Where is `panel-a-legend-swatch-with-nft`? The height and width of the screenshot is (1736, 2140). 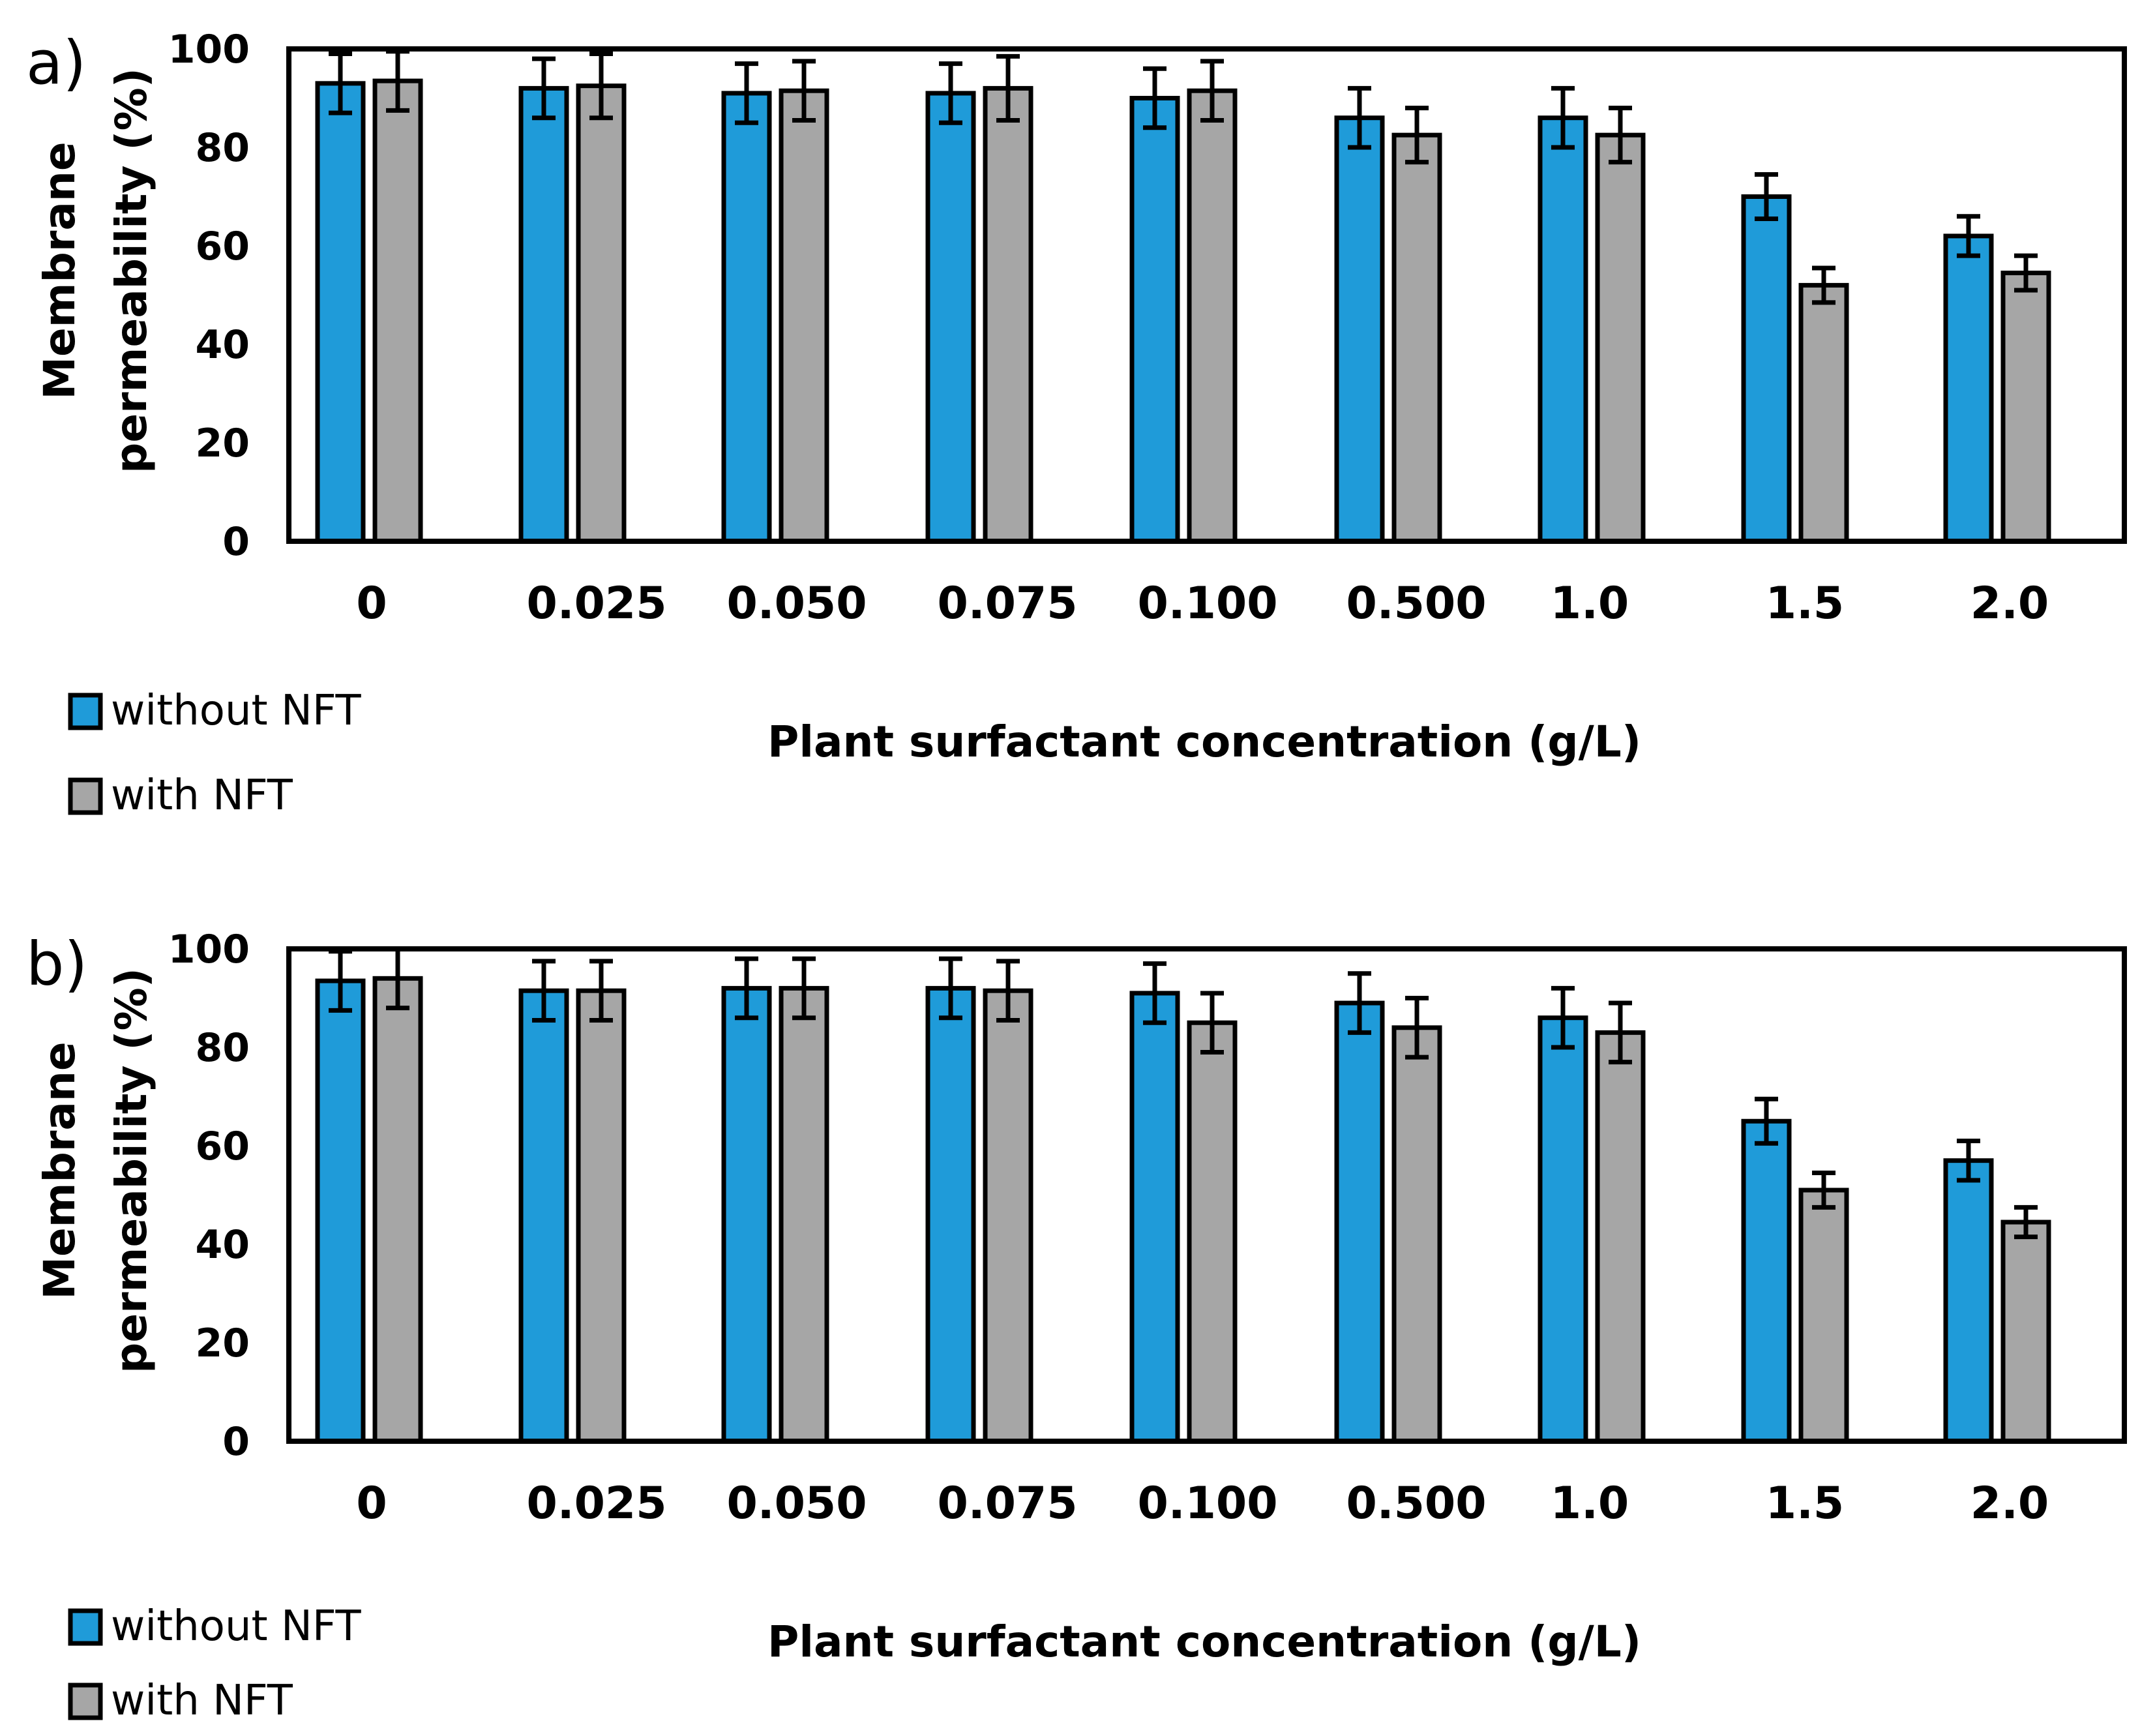 panel-a-legend-swatch-with-nft is located at coordinates (85, 796).